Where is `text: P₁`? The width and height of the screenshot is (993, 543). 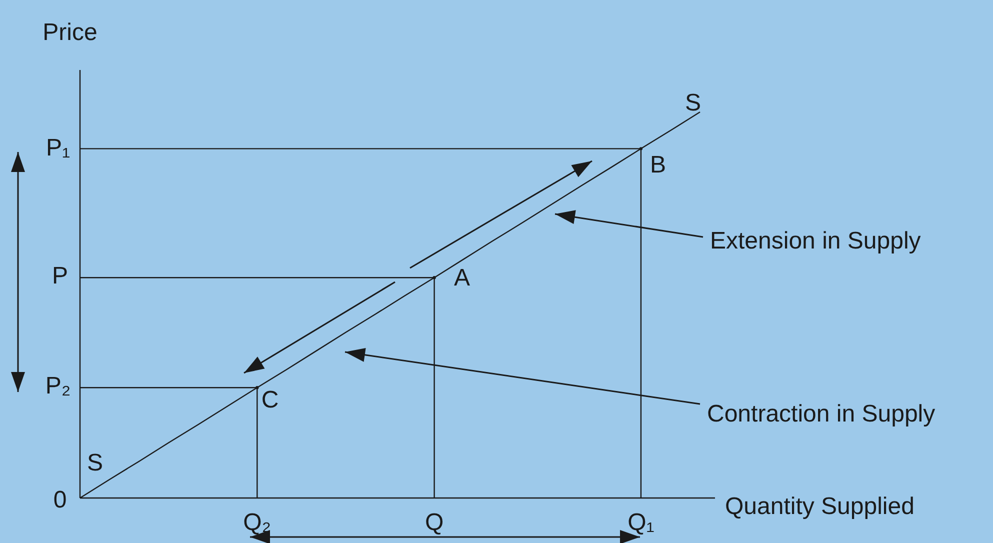
text: P₁ is located at coordinates (58, 148).